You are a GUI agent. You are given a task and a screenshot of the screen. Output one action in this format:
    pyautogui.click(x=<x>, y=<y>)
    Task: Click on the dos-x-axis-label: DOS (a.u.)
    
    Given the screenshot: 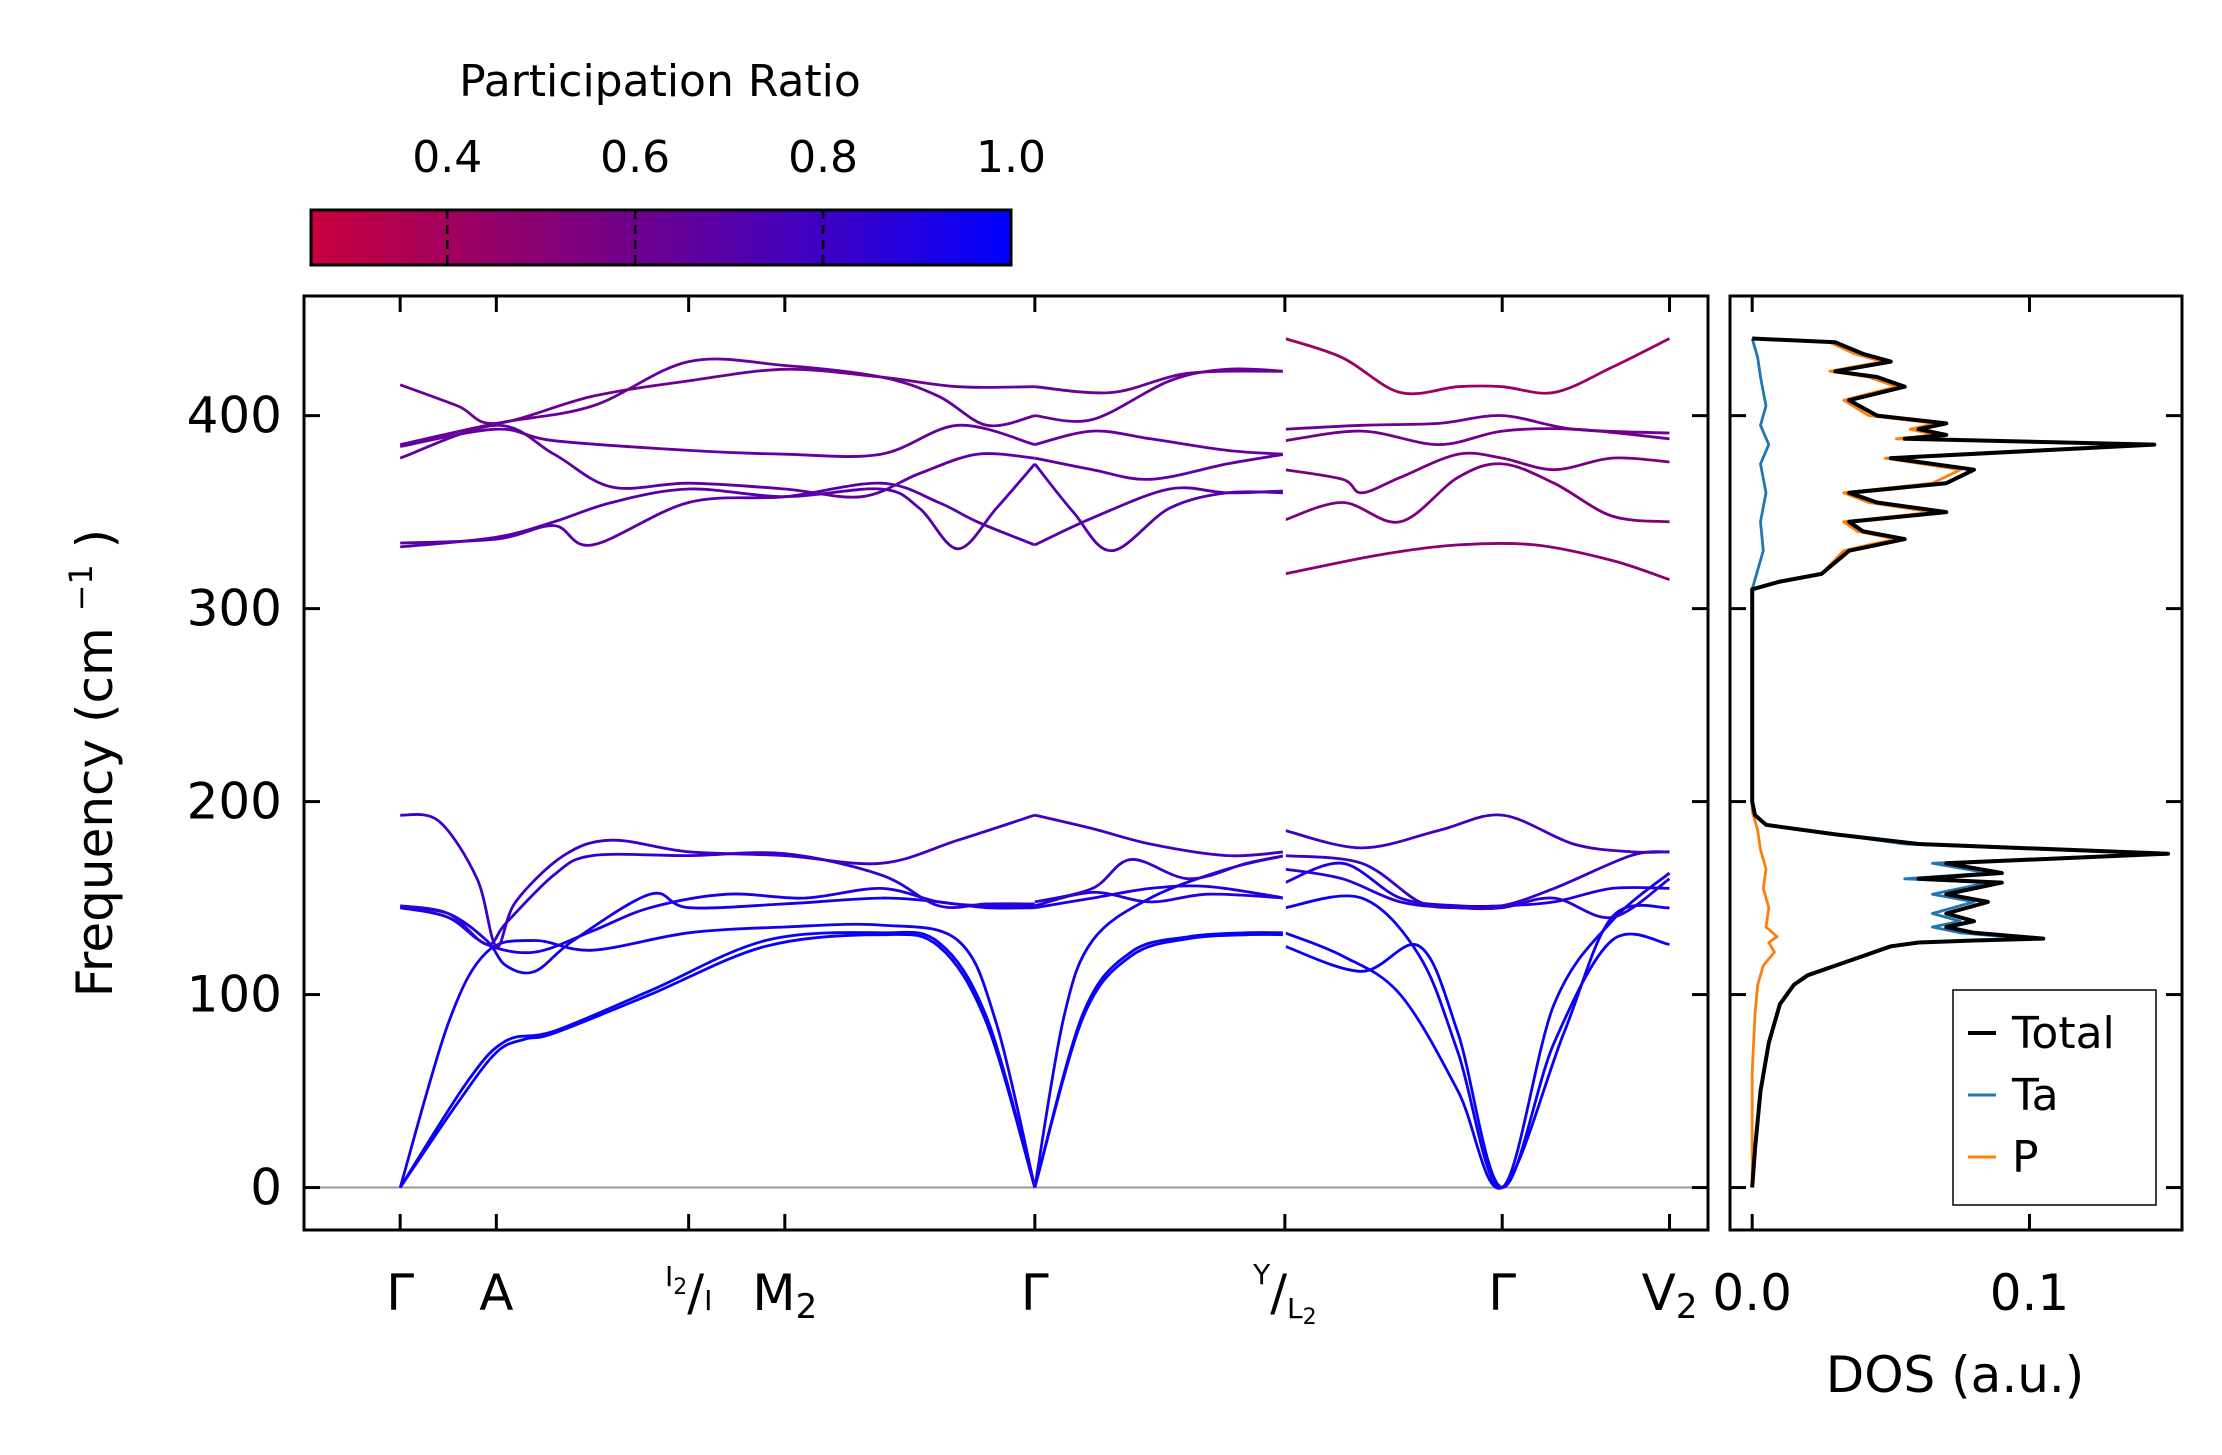 What is the action you would take?
    pyautogui.click(x=1955, y=1375)
    